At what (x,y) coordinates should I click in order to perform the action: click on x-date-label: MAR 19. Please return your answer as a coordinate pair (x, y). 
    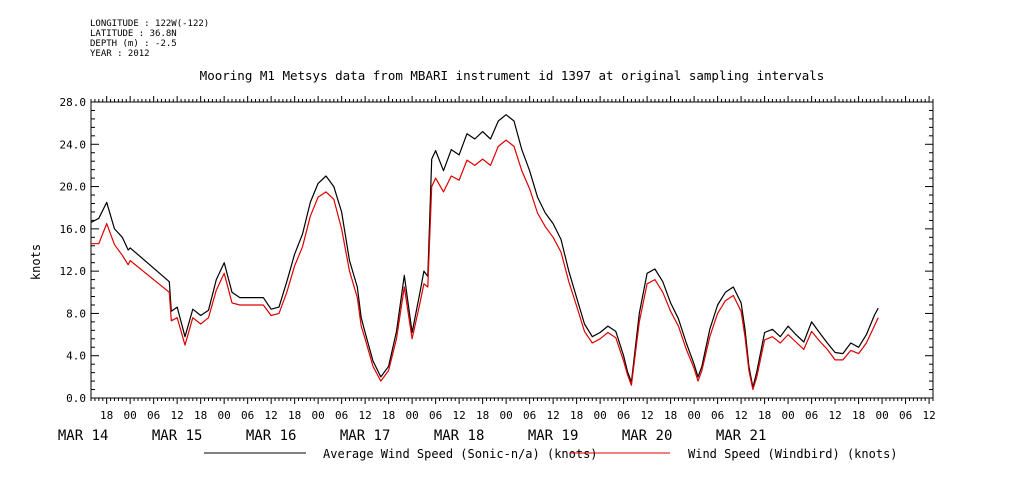
    Looking at the image, I should click on (553, 436).